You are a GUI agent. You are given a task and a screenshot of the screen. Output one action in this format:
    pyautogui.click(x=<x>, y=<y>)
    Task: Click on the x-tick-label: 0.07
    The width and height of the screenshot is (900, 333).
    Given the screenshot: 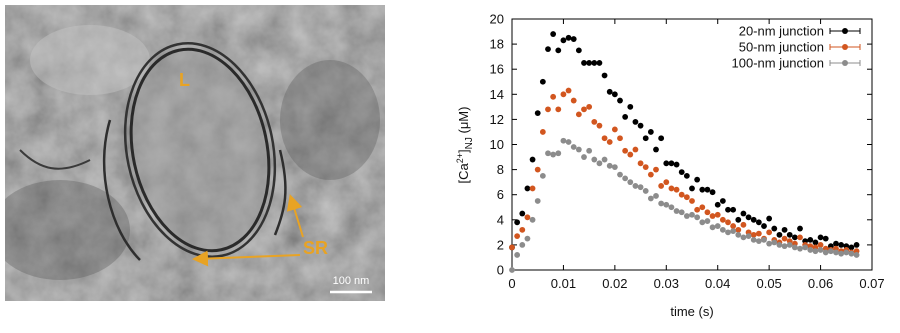 What is the action you would take?
    pyautogui.click(x=871, y=283)
    